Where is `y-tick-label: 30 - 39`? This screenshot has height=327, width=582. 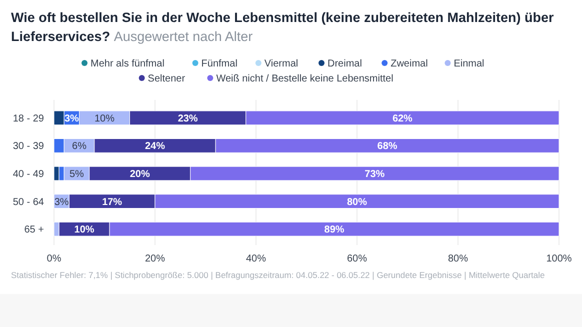 y-tick-label: 30 - 39 is located at coordinates (28, 146).